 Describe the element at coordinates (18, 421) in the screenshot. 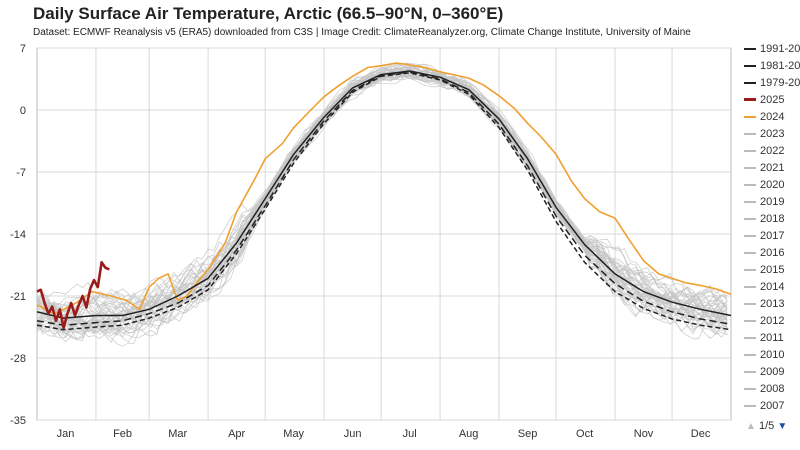

I see `y-tick-label: -35` at that location.